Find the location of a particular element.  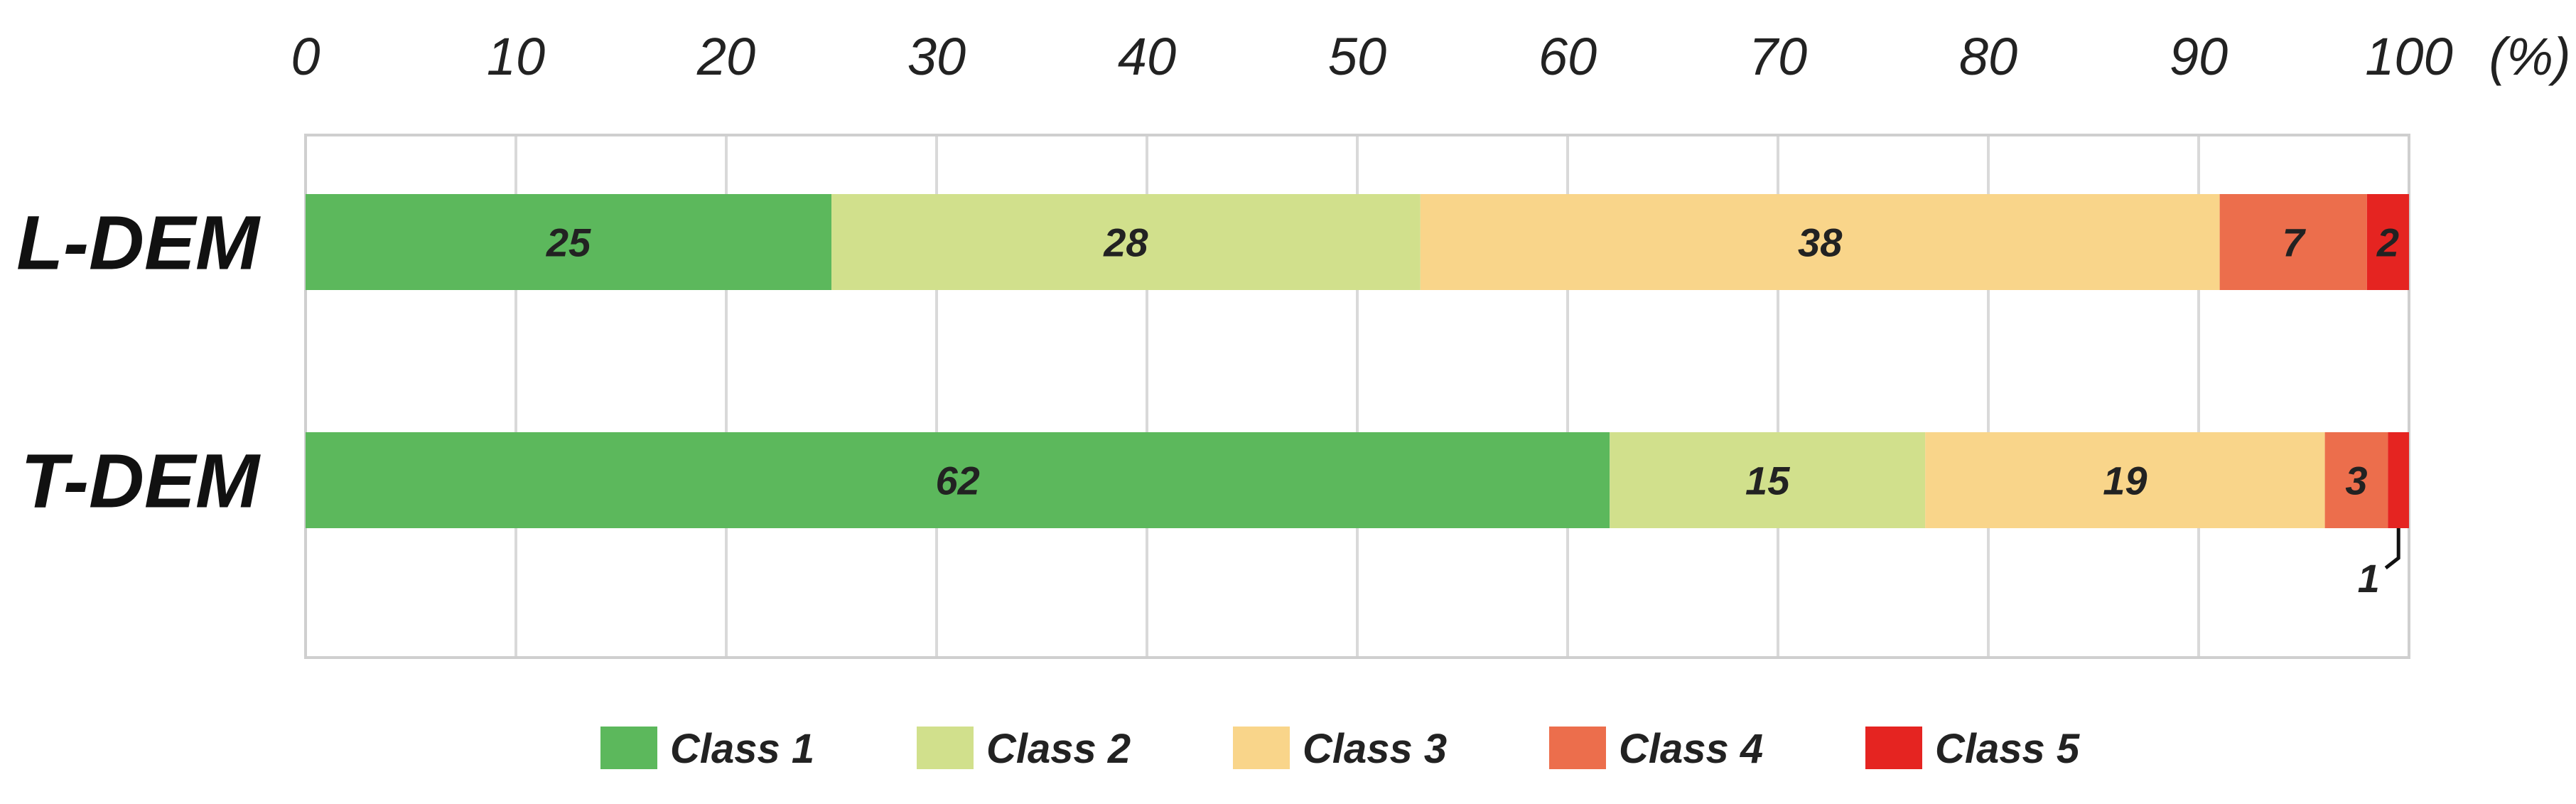

bar-value-label: 25 is located at coordinates (568, 242).